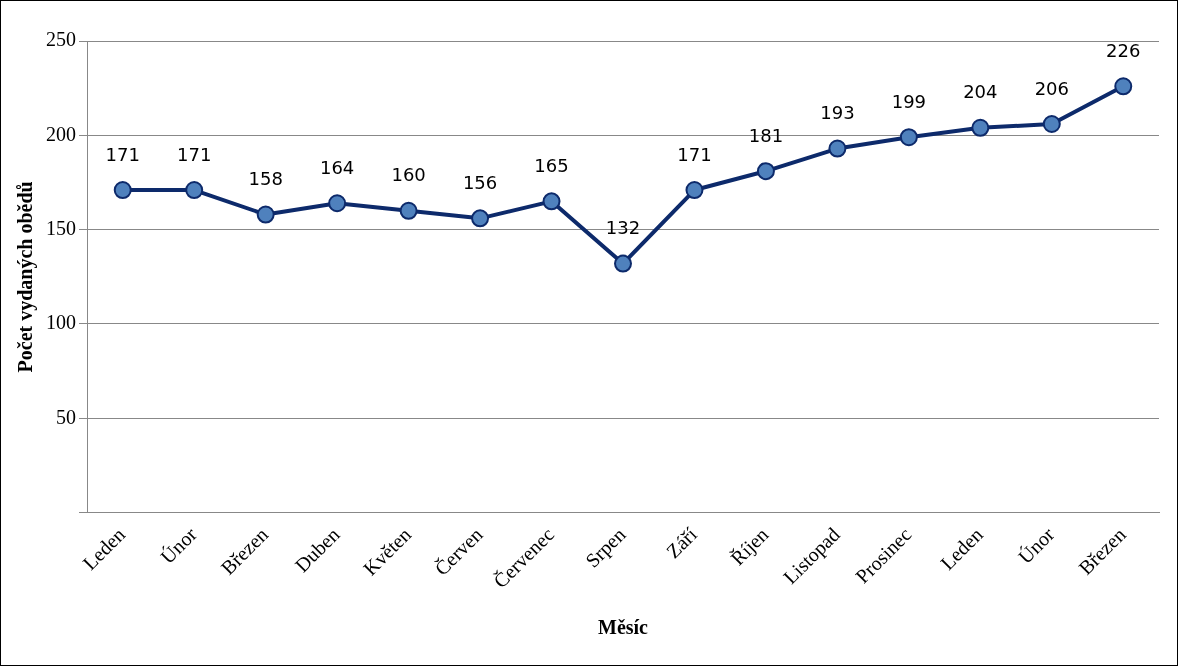 The width and height of the screenshot is (1178, 666). Describe the element at coordinates (61, 227) in the screenshot. I see `y-tick-label: 150` at that location.